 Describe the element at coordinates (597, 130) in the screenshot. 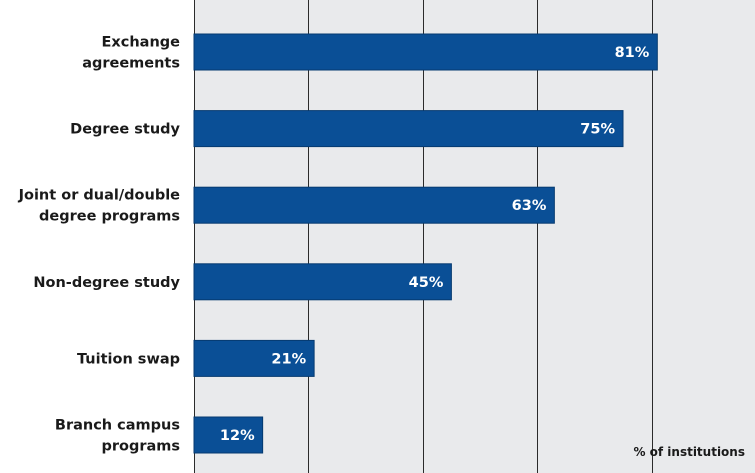

I see `bar-value-label: 75%` at that location.